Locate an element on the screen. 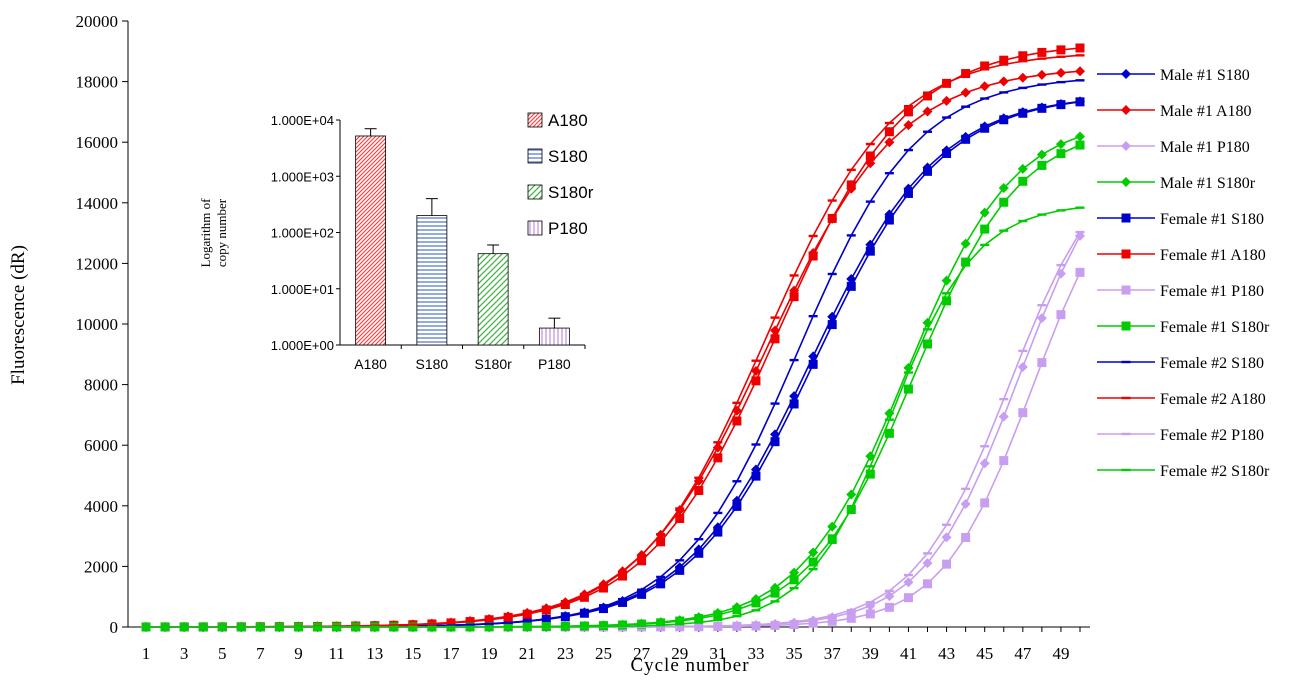 The image size is (1313, 686). x-axis-label: Cycle number is located at coordinates (689, 665).